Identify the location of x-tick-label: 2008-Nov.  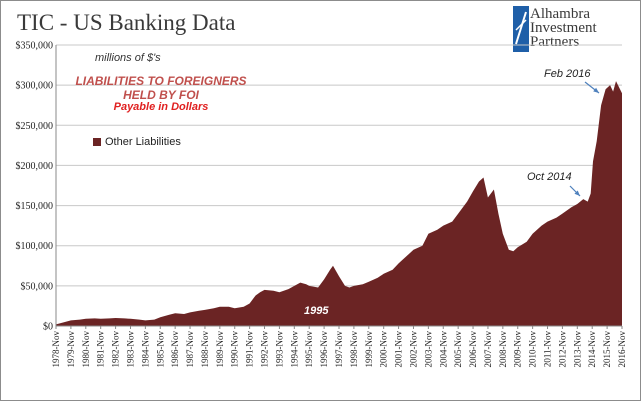
(503, 349).